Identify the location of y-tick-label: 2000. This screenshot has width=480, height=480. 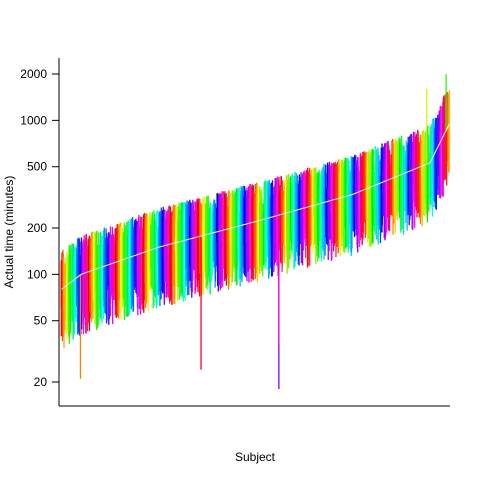
(33, 74).